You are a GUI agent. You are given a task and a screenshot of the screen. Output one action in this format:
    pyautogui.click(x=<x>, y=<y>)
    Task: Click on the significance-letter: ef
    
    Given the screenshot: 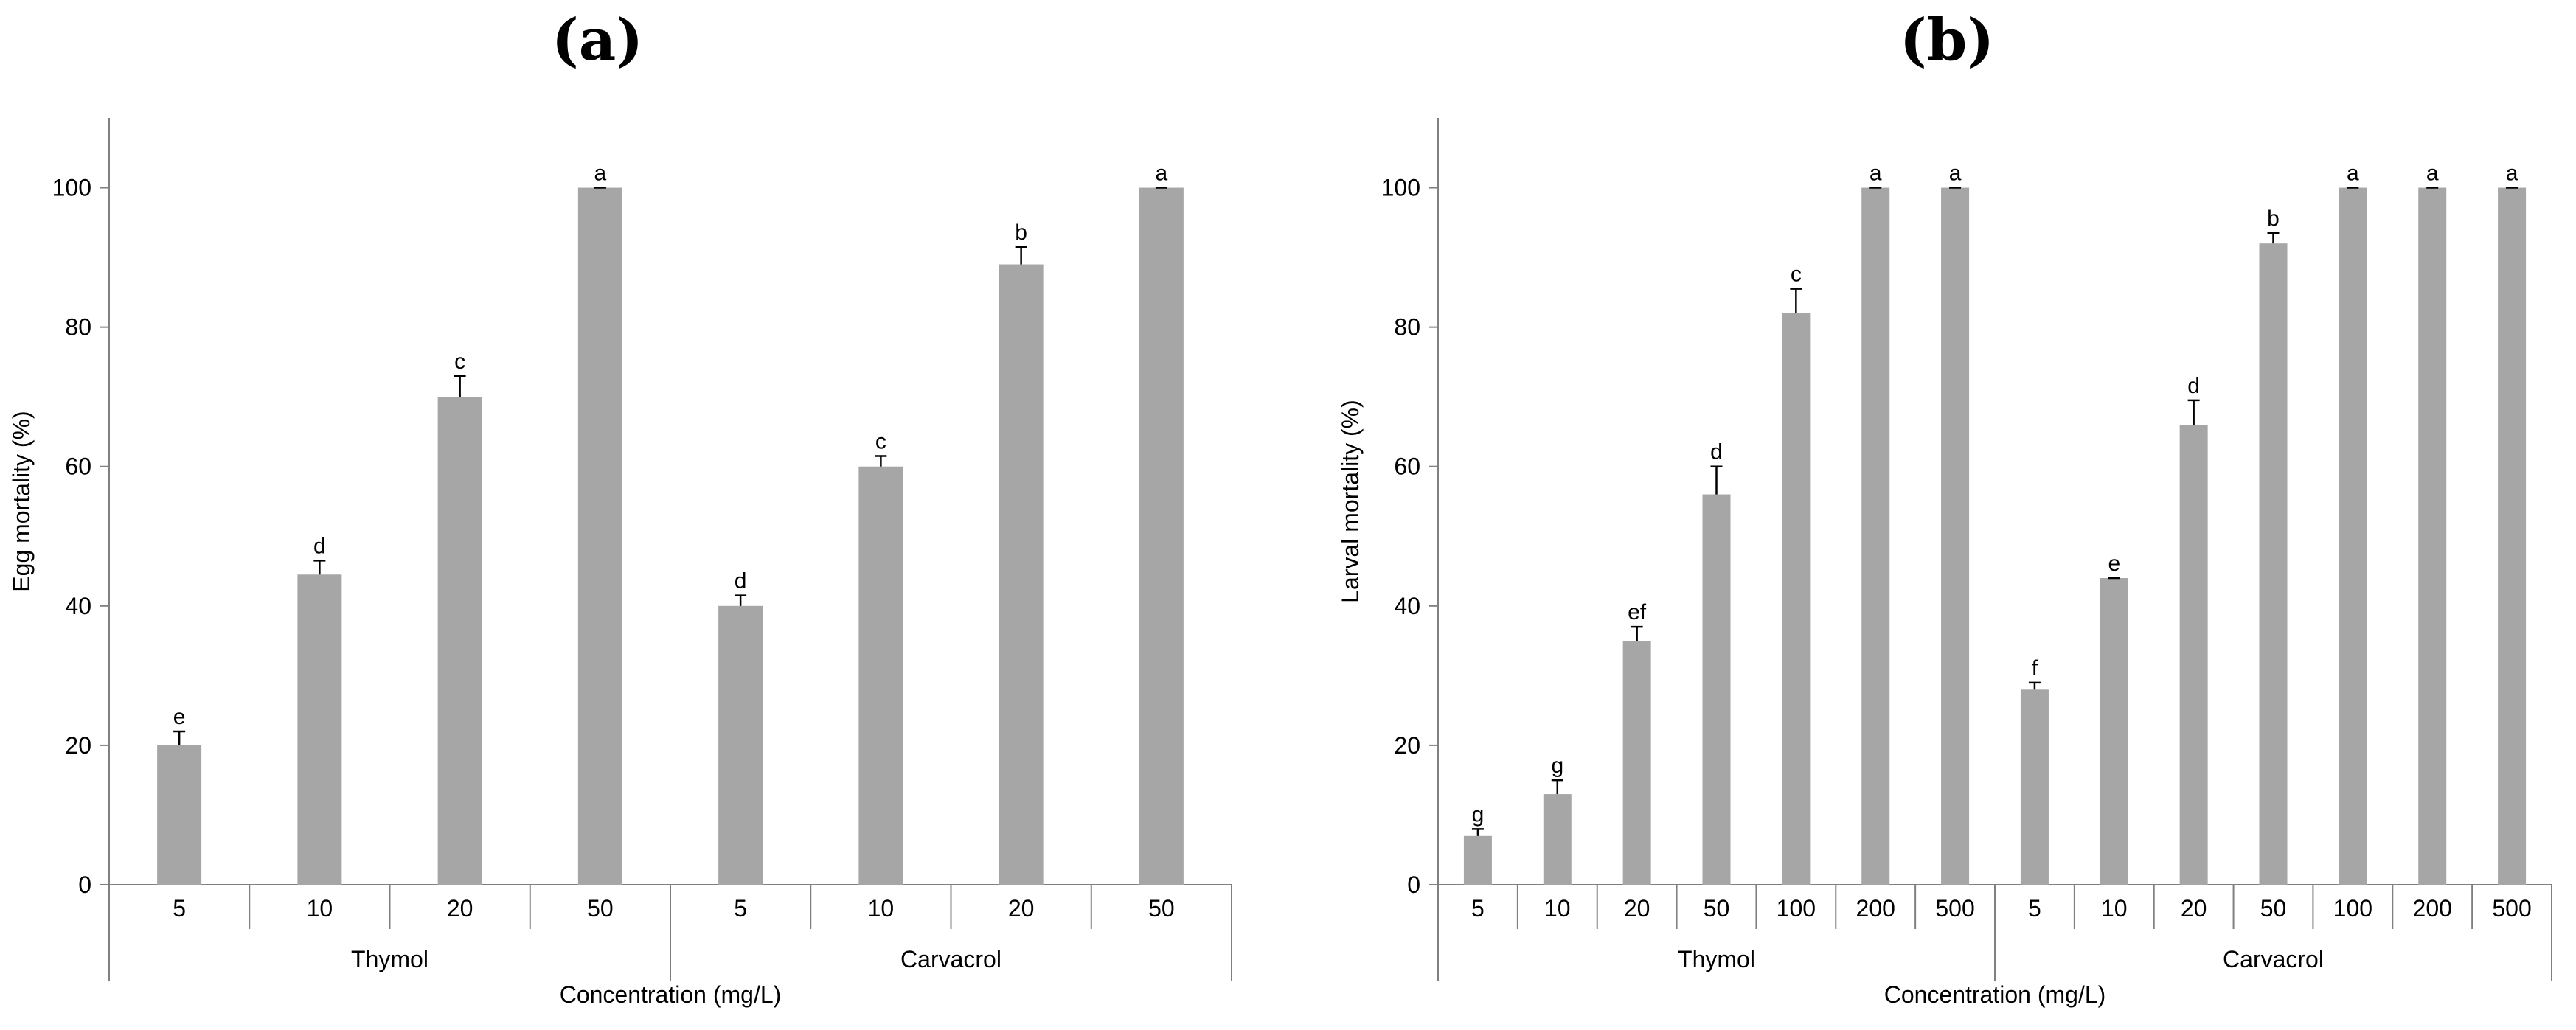 What is the action you would take?
    pyautogui.click(x=1637, y=612)
    